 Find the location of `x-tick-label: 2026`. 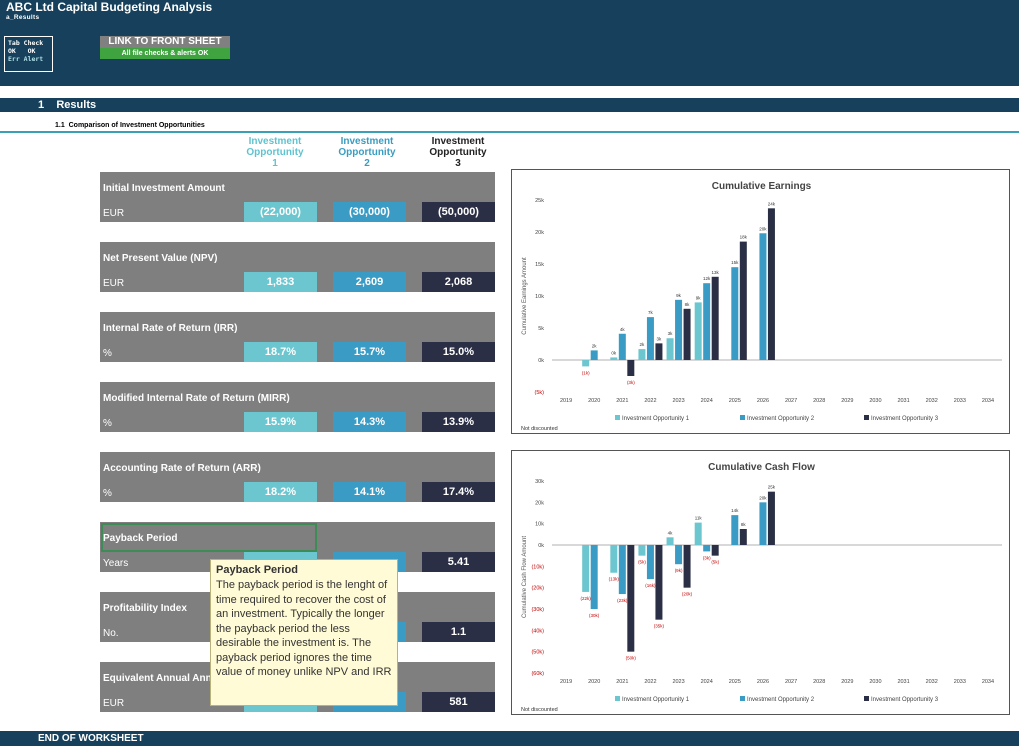

x-tick-label: 2026 is located at coordinates (763, 401).